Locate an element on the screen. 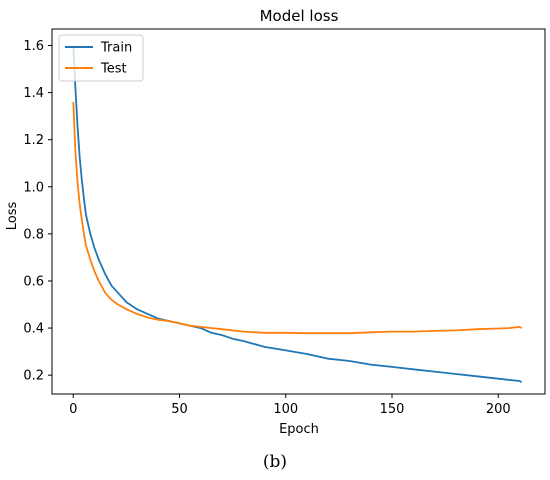 The image size is (550, 480). y-axis: 0.2 0.4 0.6 0.8 1.0 1.2 1.4 1.6 is located at coordinates (37, 211).